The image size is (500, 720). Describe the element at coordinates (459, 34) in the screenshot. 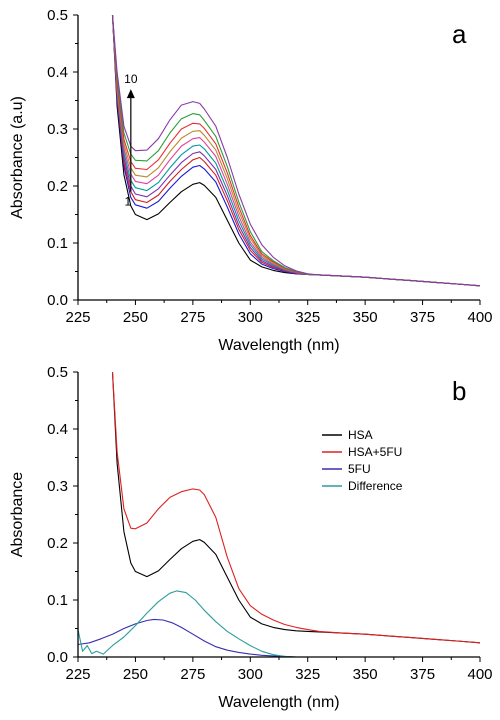

I see `panel-label: a` at that location.